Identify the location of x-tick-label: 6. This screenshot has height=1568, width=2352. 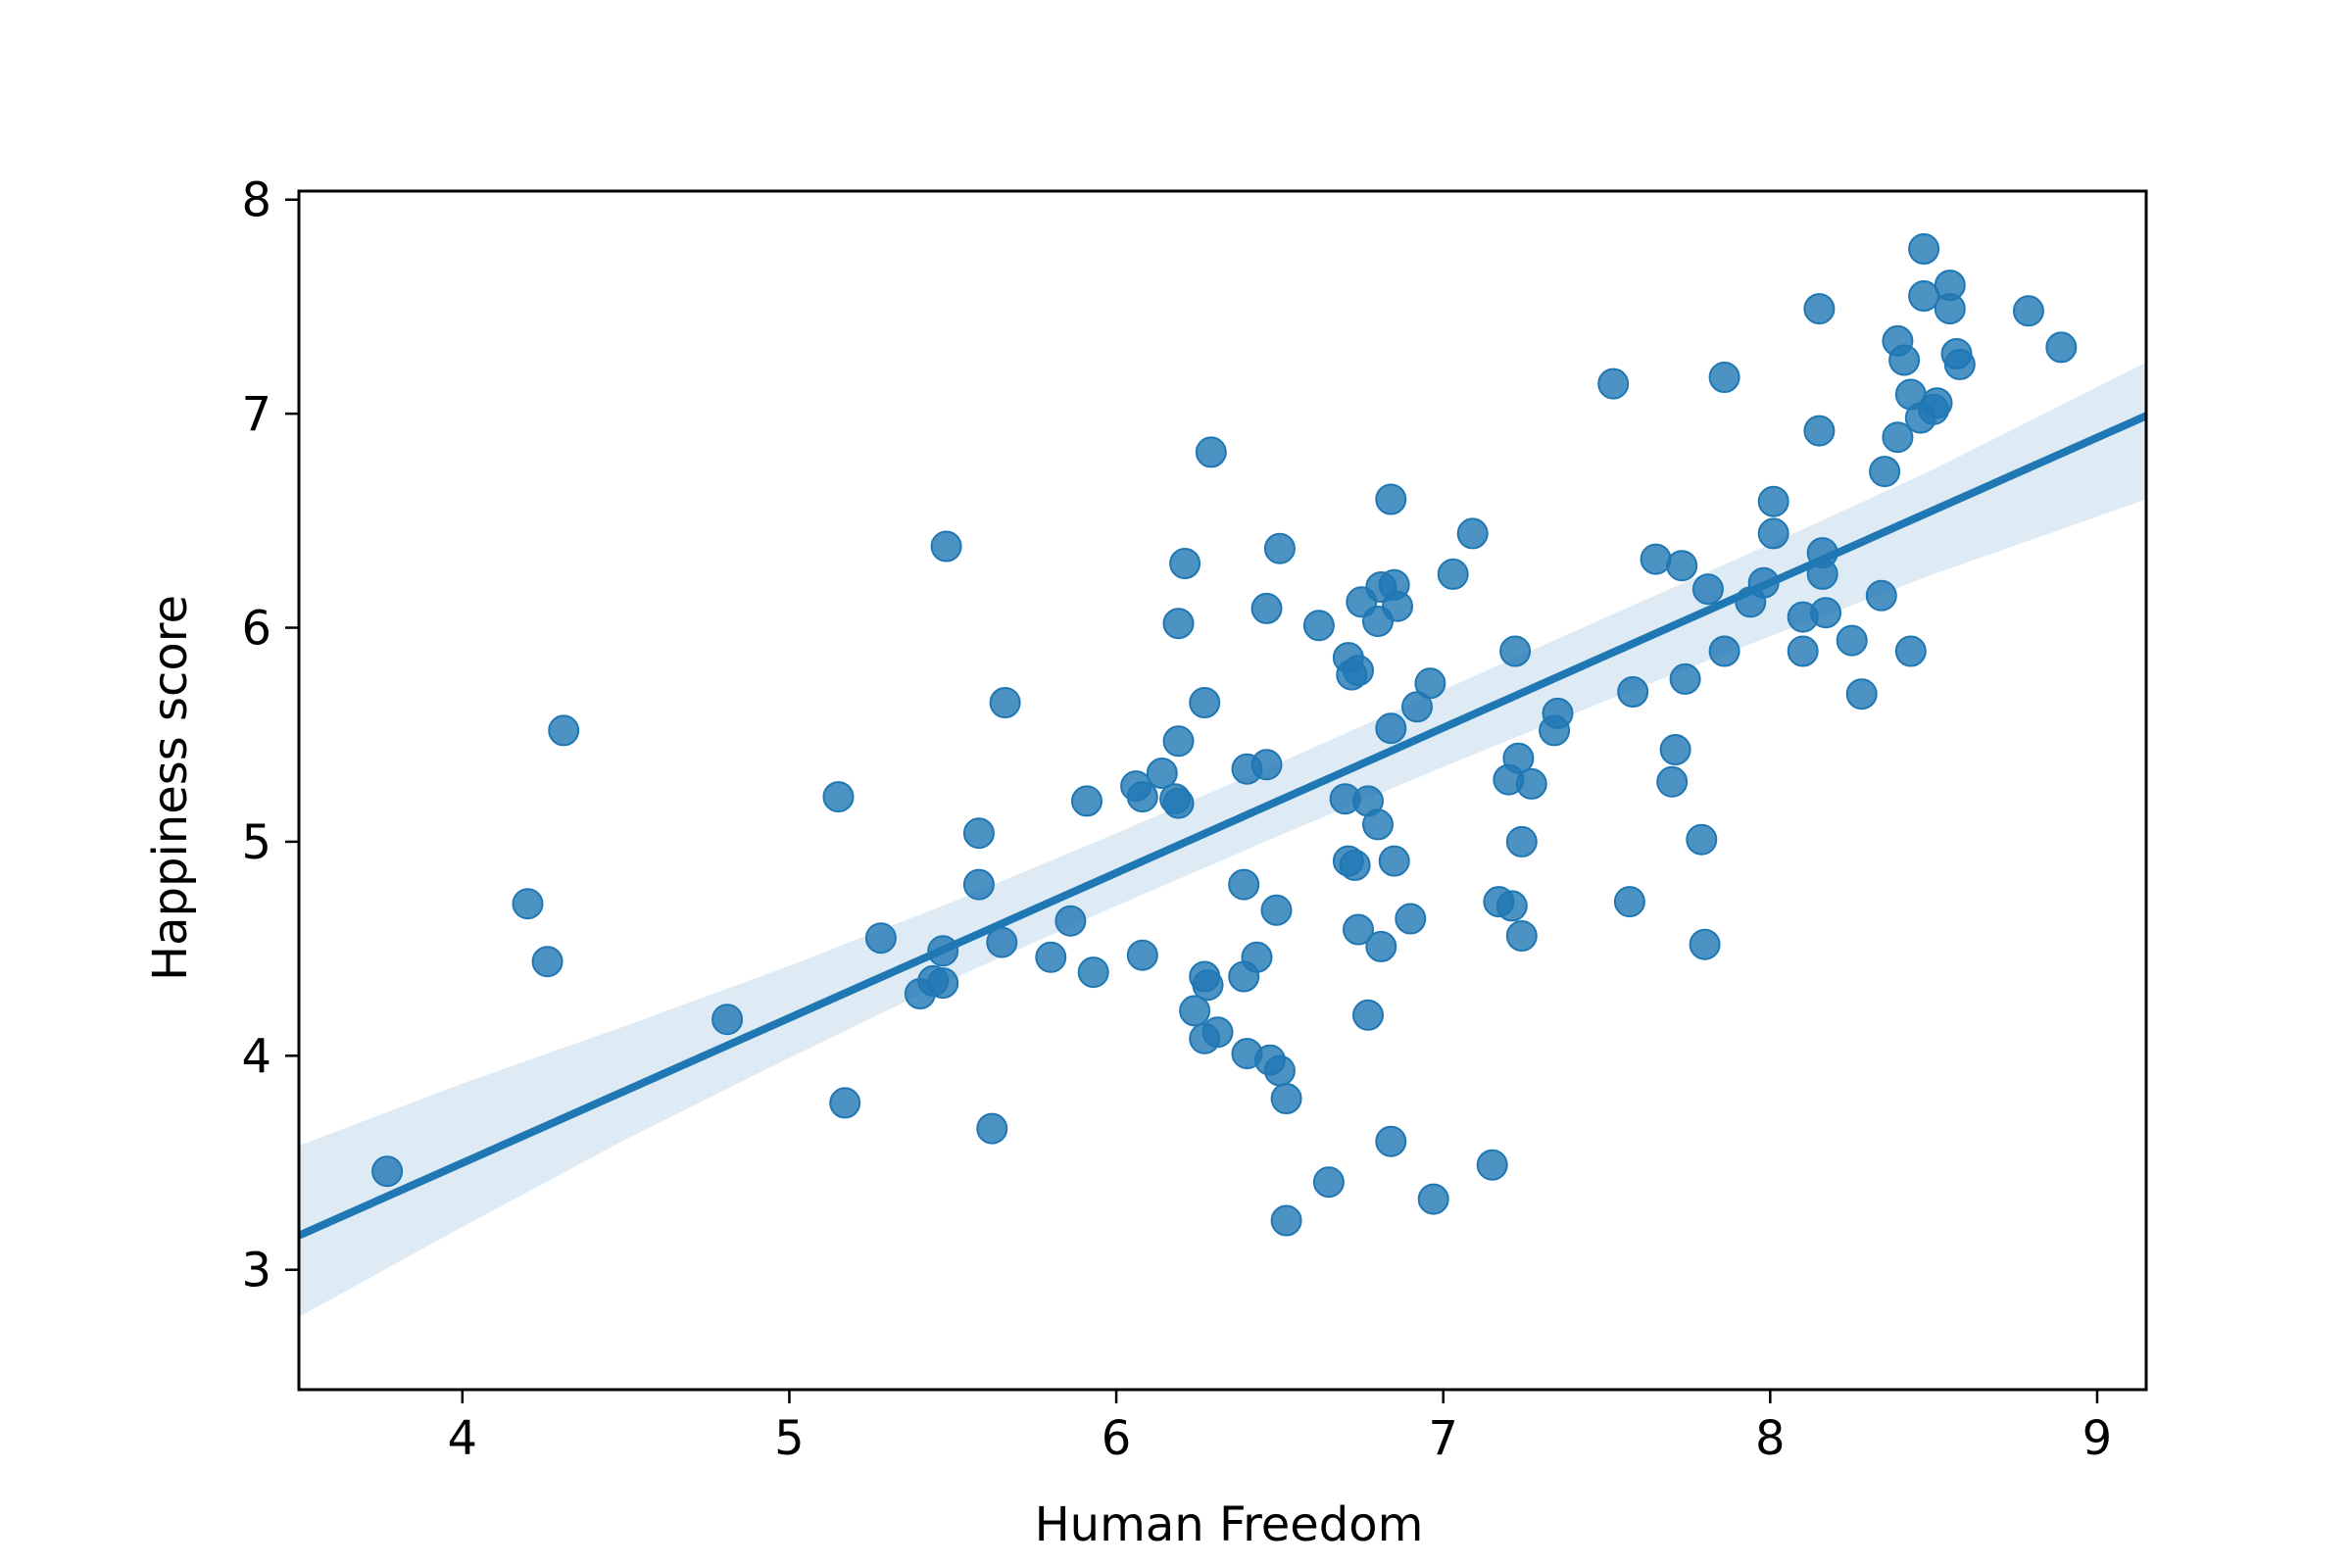
(1117, 1438).